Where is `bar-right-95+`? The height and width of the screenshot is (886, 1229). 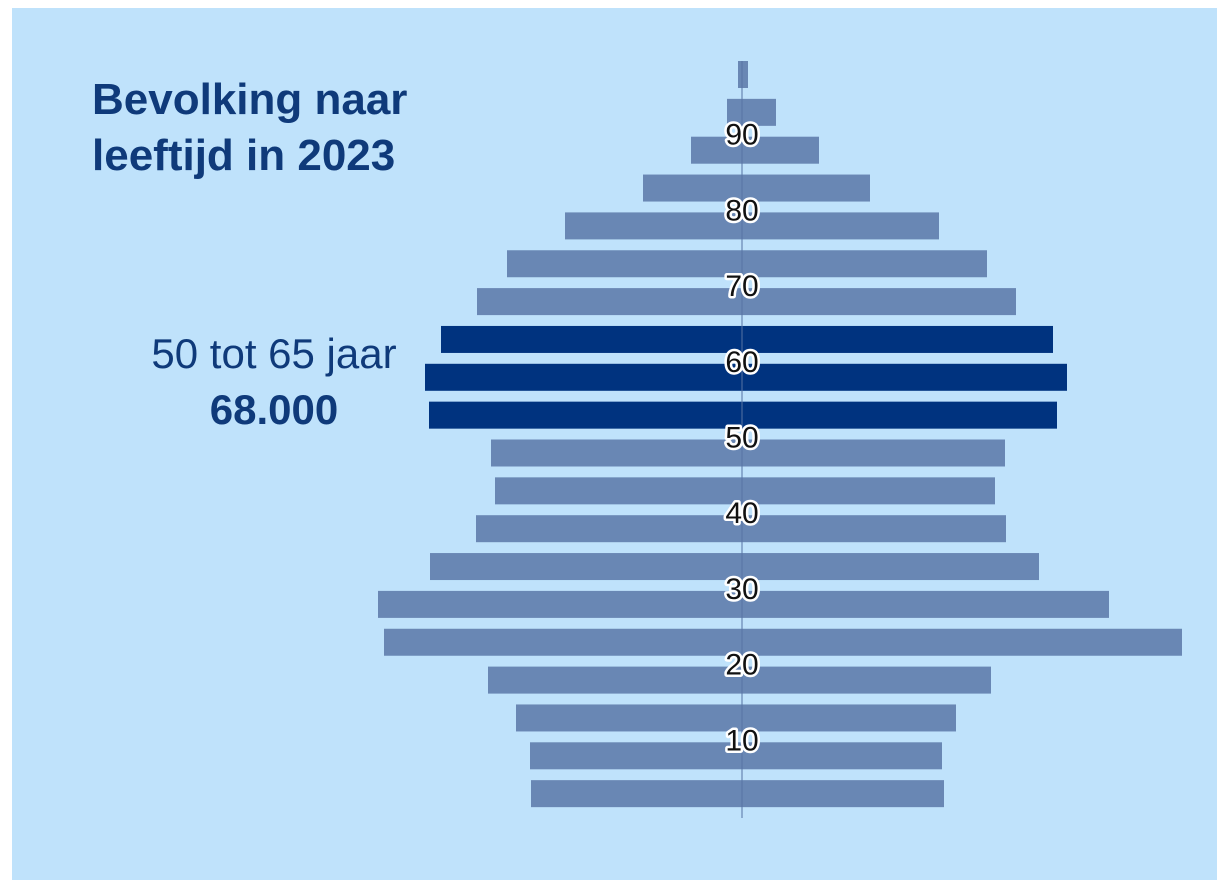
bar-right-95+ is located at coordinates (745, 74).